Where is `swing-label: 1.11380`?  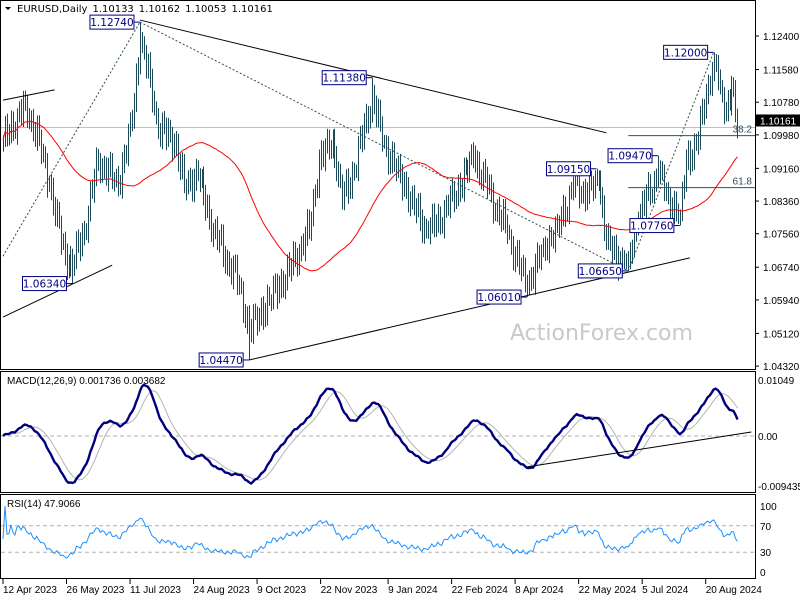
swing-label: 1.11380 is located at coordinates (343, 79).